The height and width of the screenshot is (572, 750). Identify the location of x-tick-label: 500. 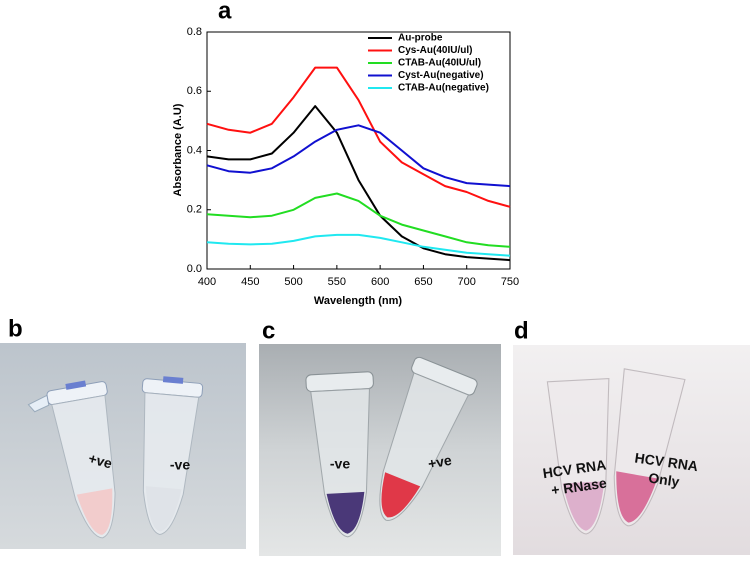
(293, 282).